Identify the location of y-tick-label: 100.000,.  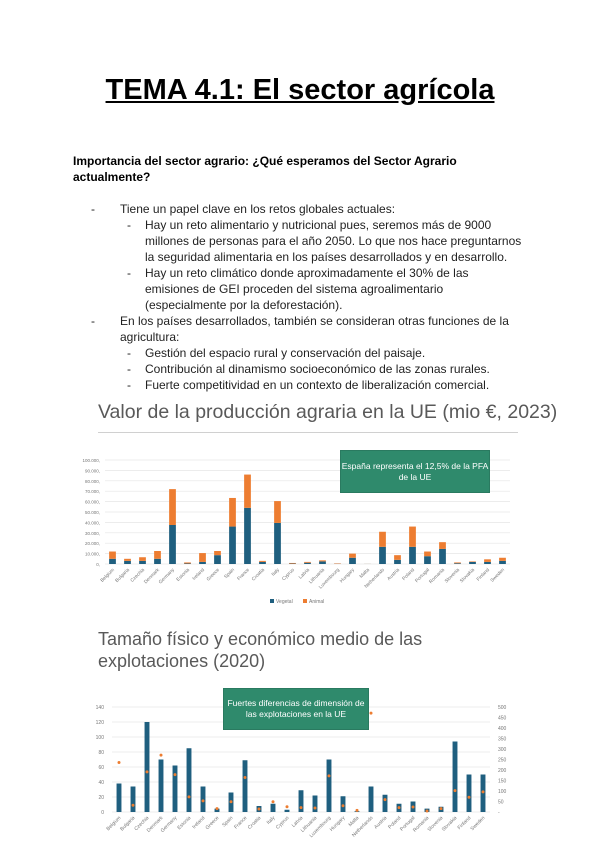
(91, 460).